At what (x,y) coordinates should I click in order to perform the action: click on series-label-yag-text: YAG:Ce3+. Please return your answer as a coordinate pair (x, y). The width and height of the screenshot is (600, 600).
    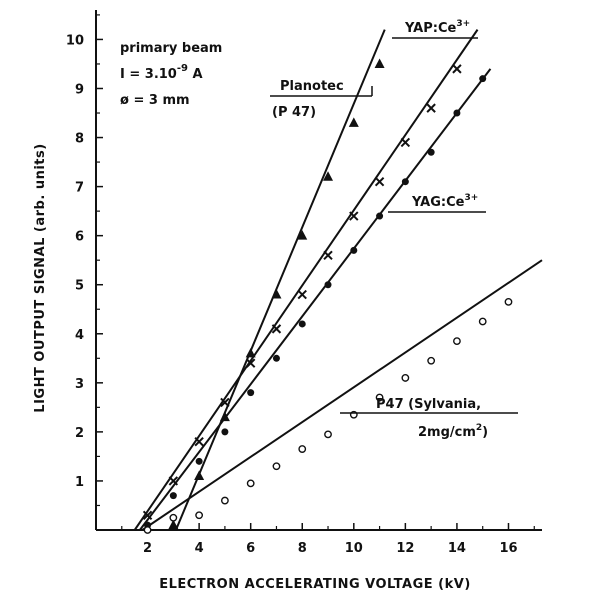
    Looking at the image, I should click on (444, 201).